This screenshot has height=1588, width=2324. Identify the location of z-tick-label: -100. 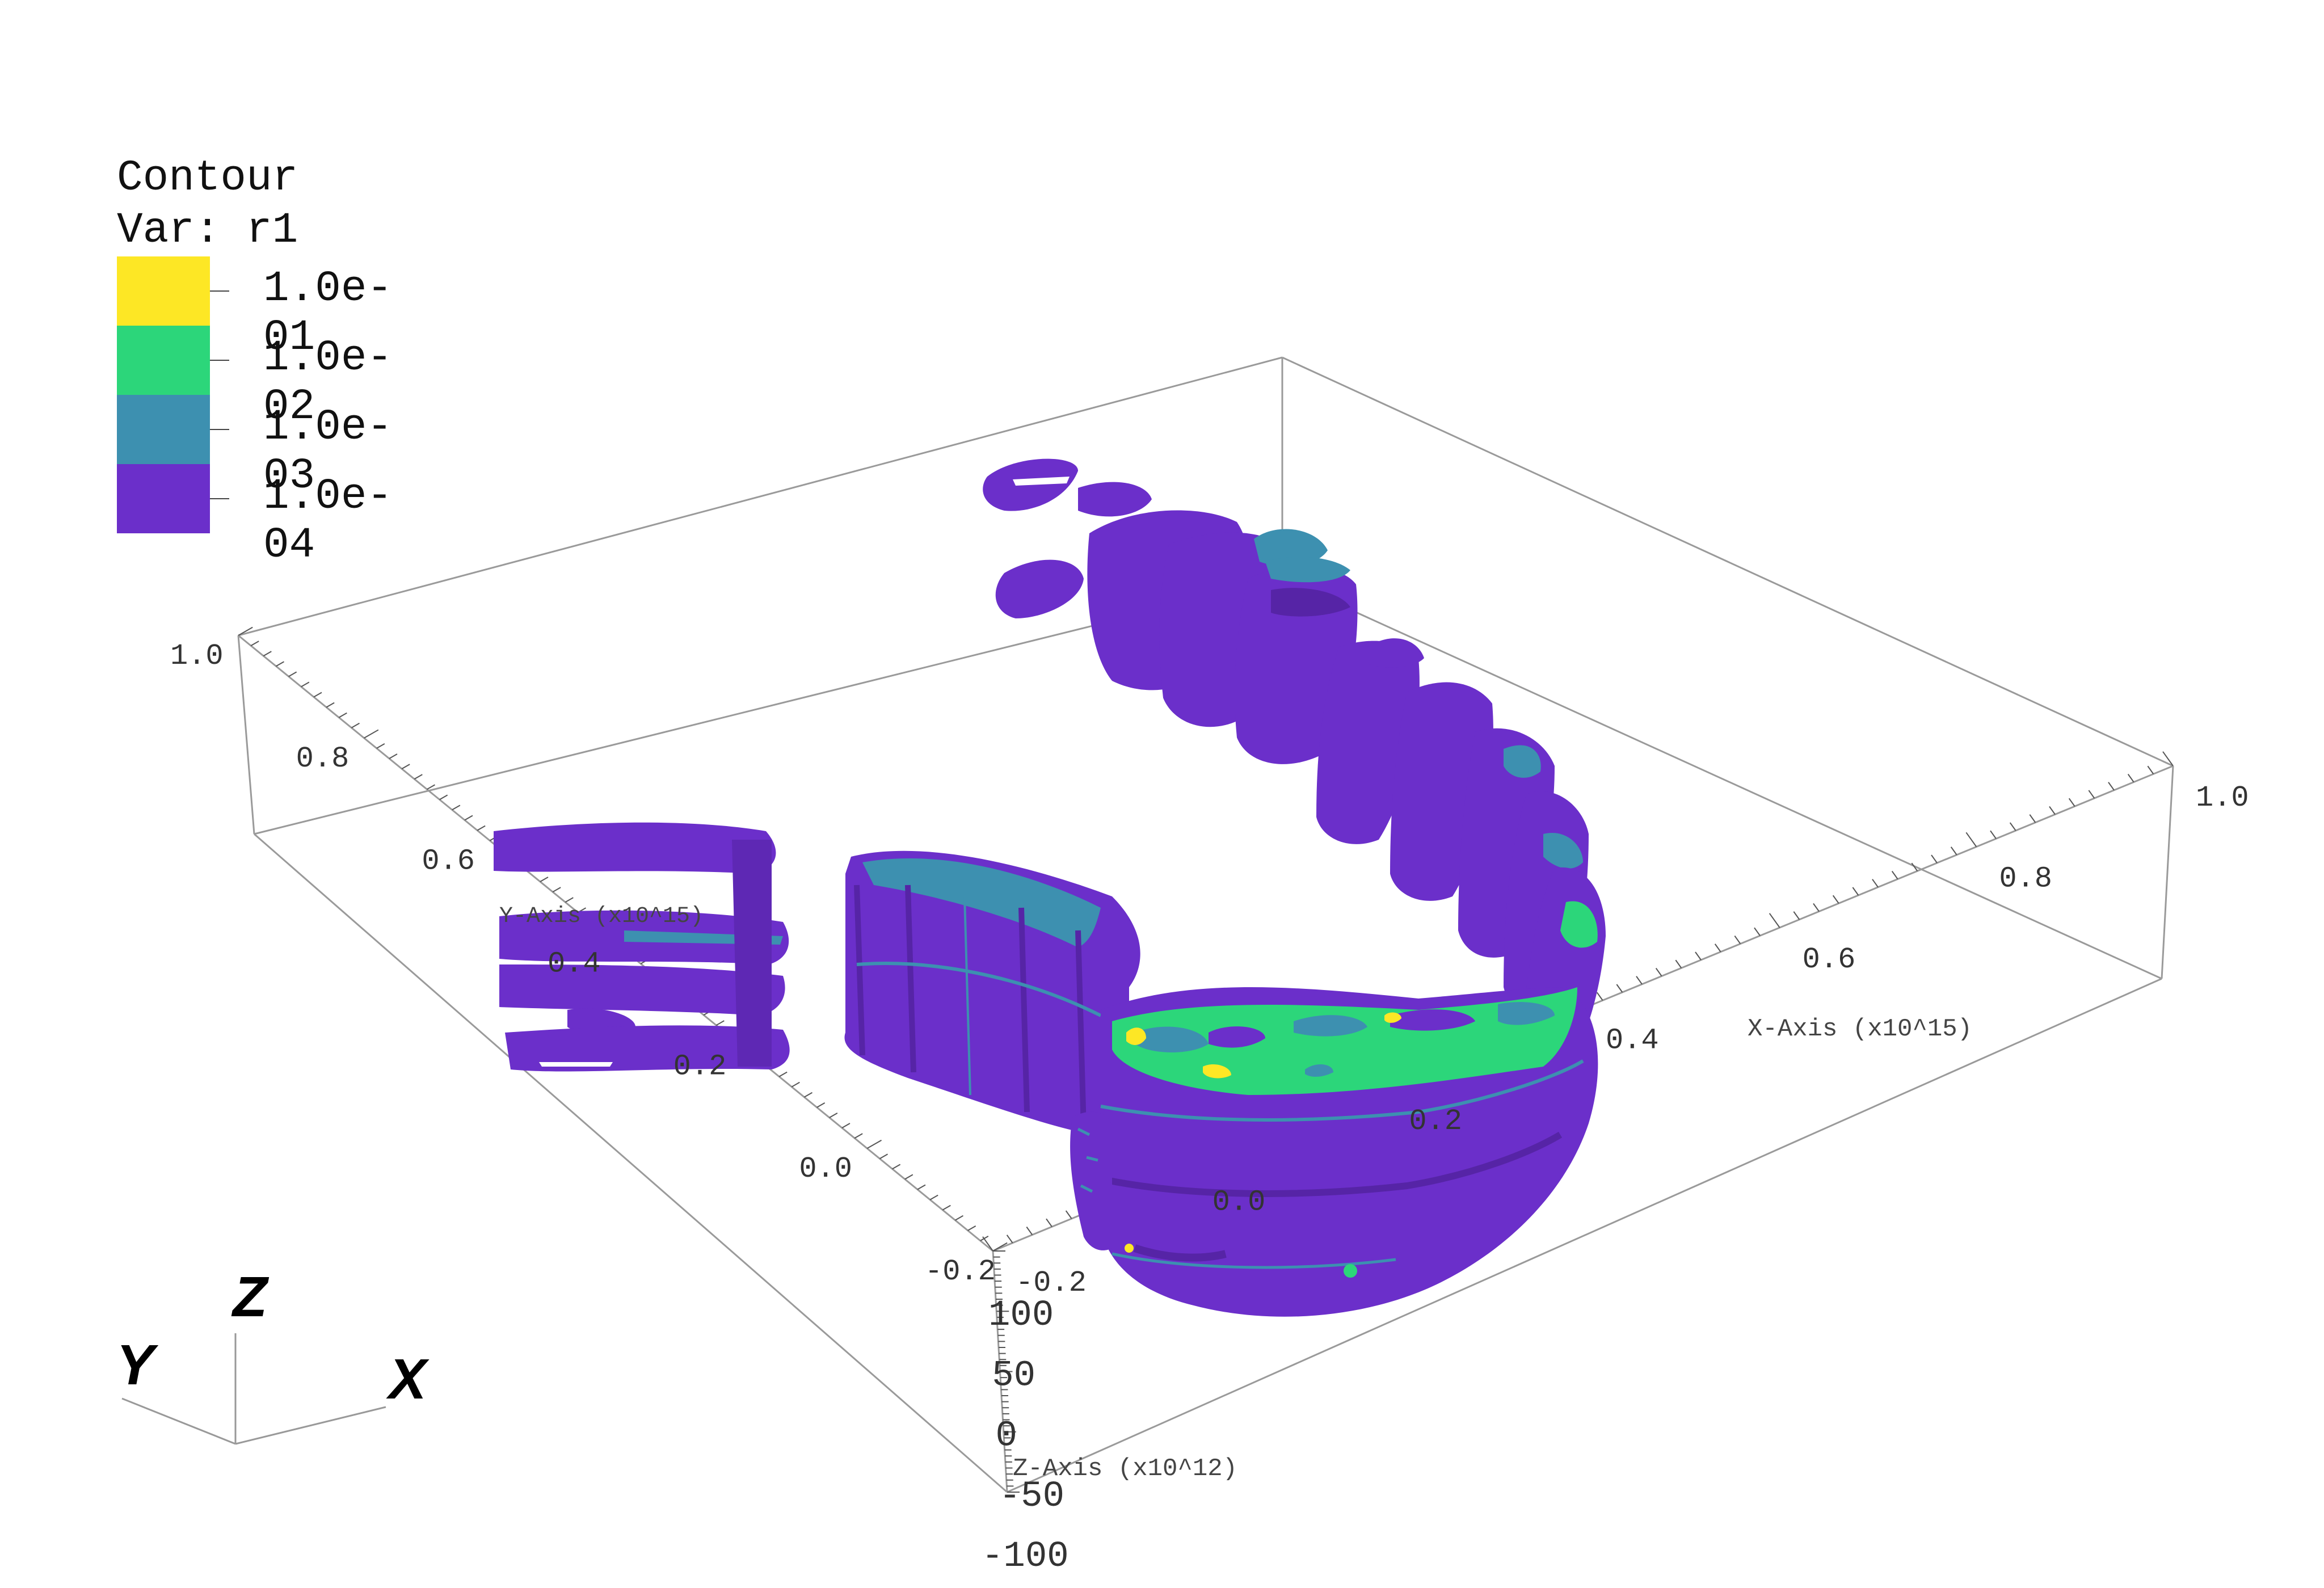
(1025, 1556).